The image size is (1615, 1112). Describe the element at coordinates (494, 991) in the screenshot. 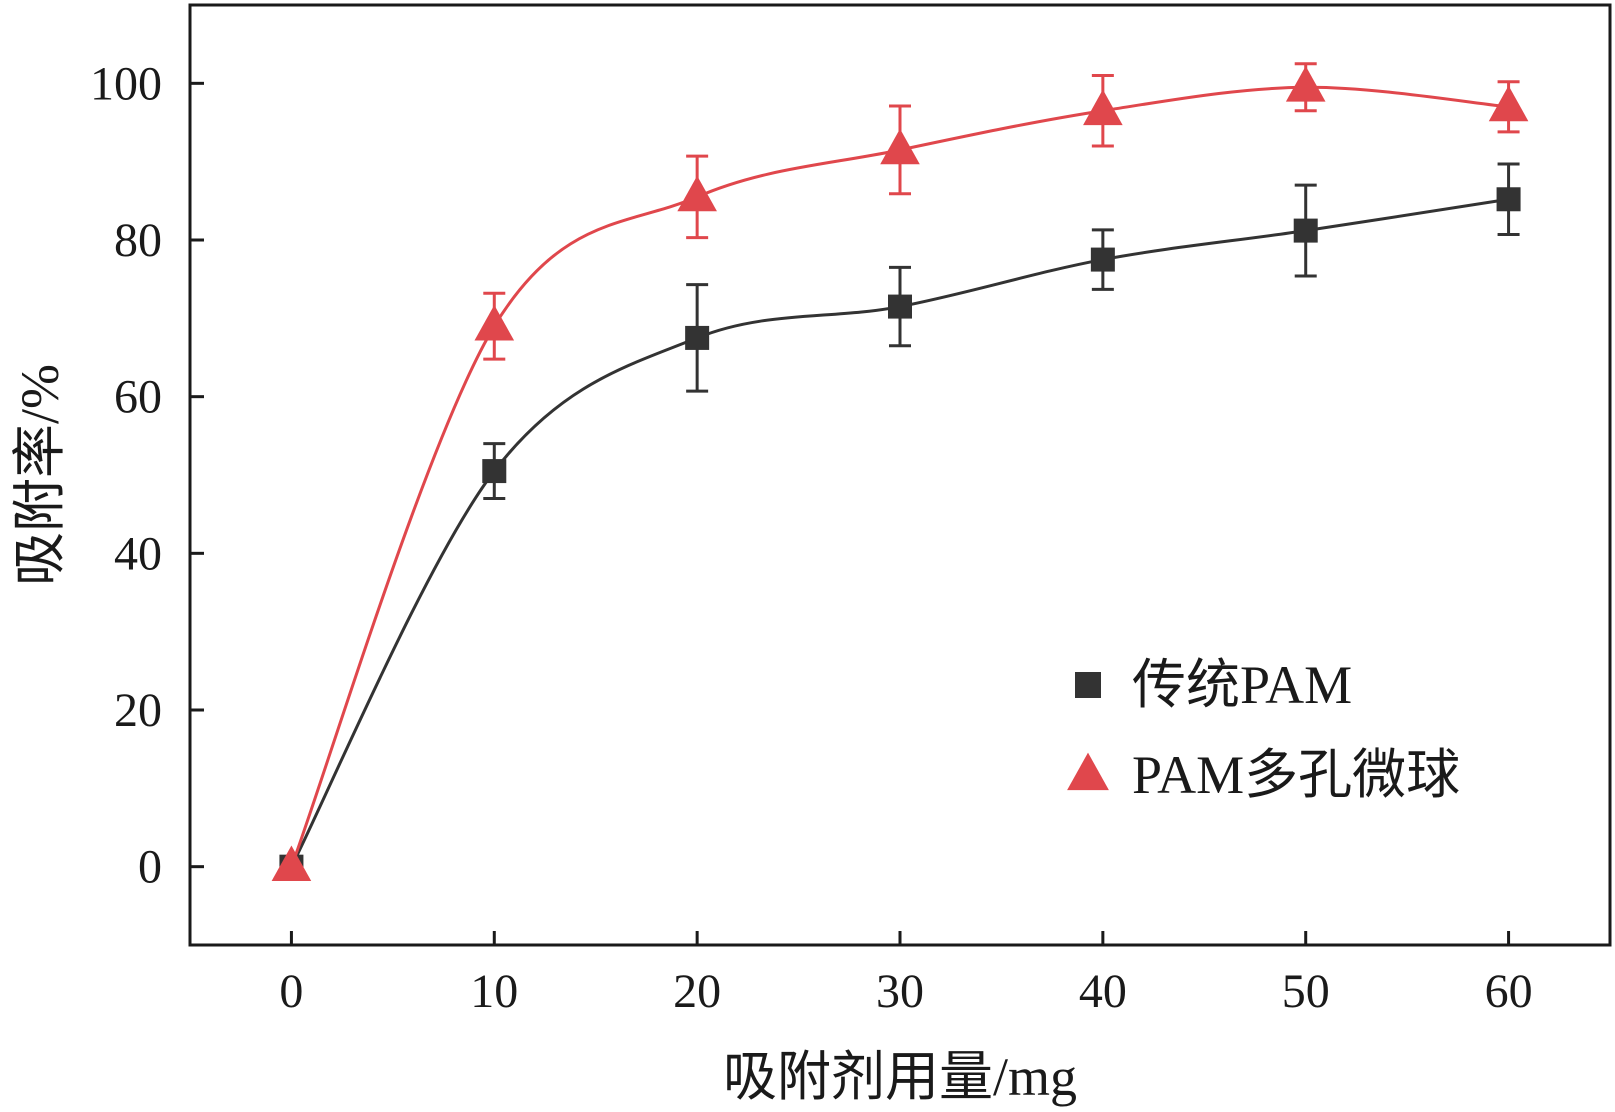

I see `x-tick-label: 10` at that location.